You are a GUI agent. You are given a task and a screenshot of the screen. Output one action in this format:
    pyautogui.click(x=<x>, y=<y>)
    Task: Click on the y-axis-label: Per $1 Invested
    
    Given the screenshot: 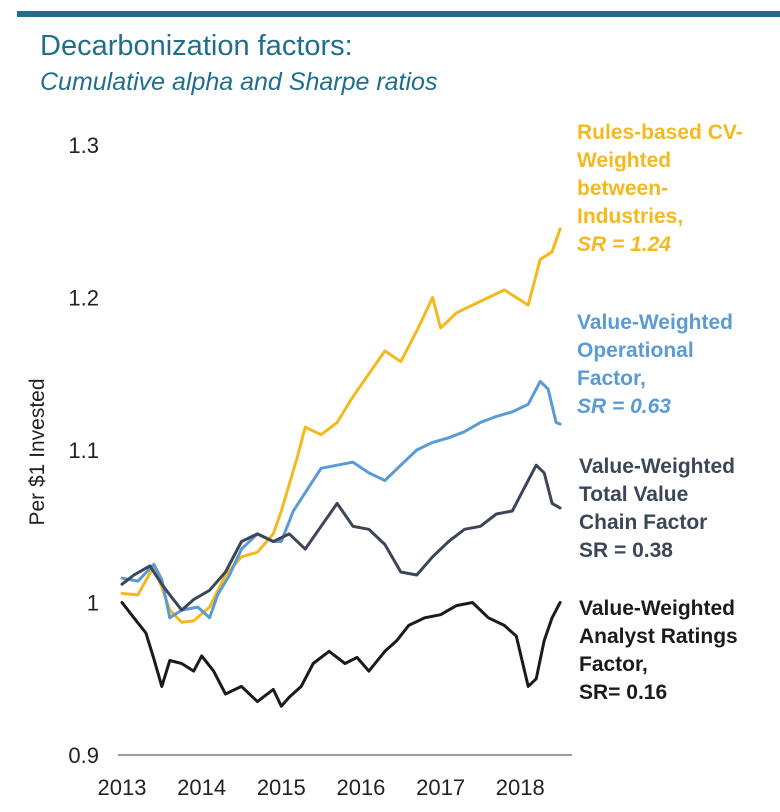 What is the action you would take?
    pyautogui.click(x=37, y=452)
    